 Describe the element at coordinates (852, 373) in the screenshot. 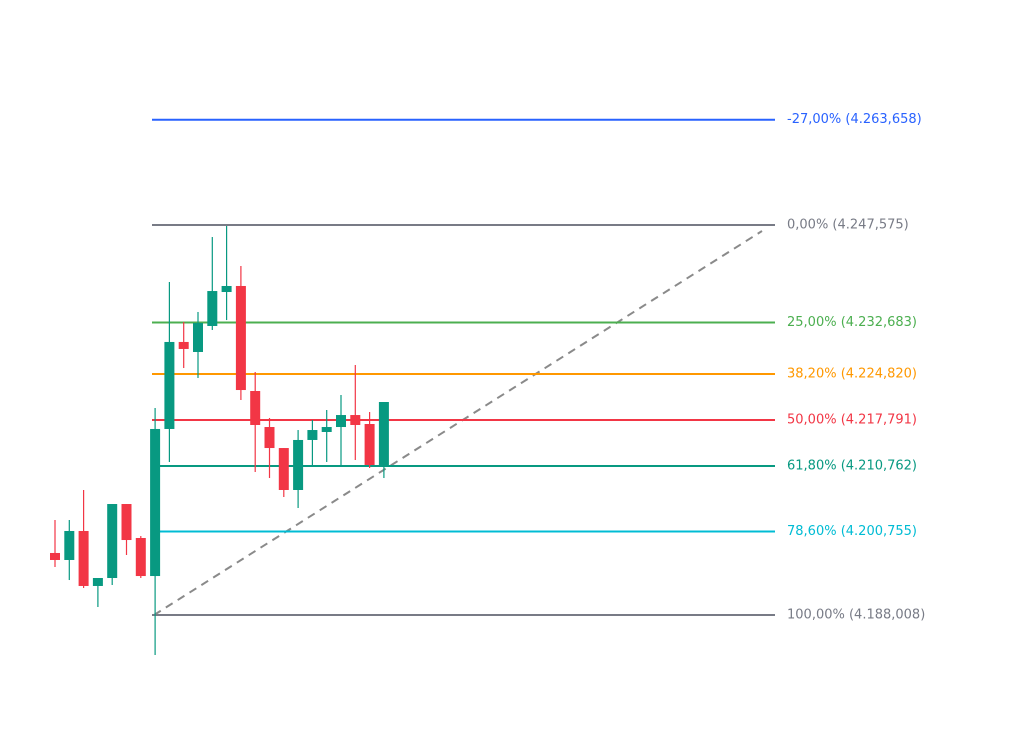

I see `fib-level-label: 38,20% (4.224,820)` at that location.